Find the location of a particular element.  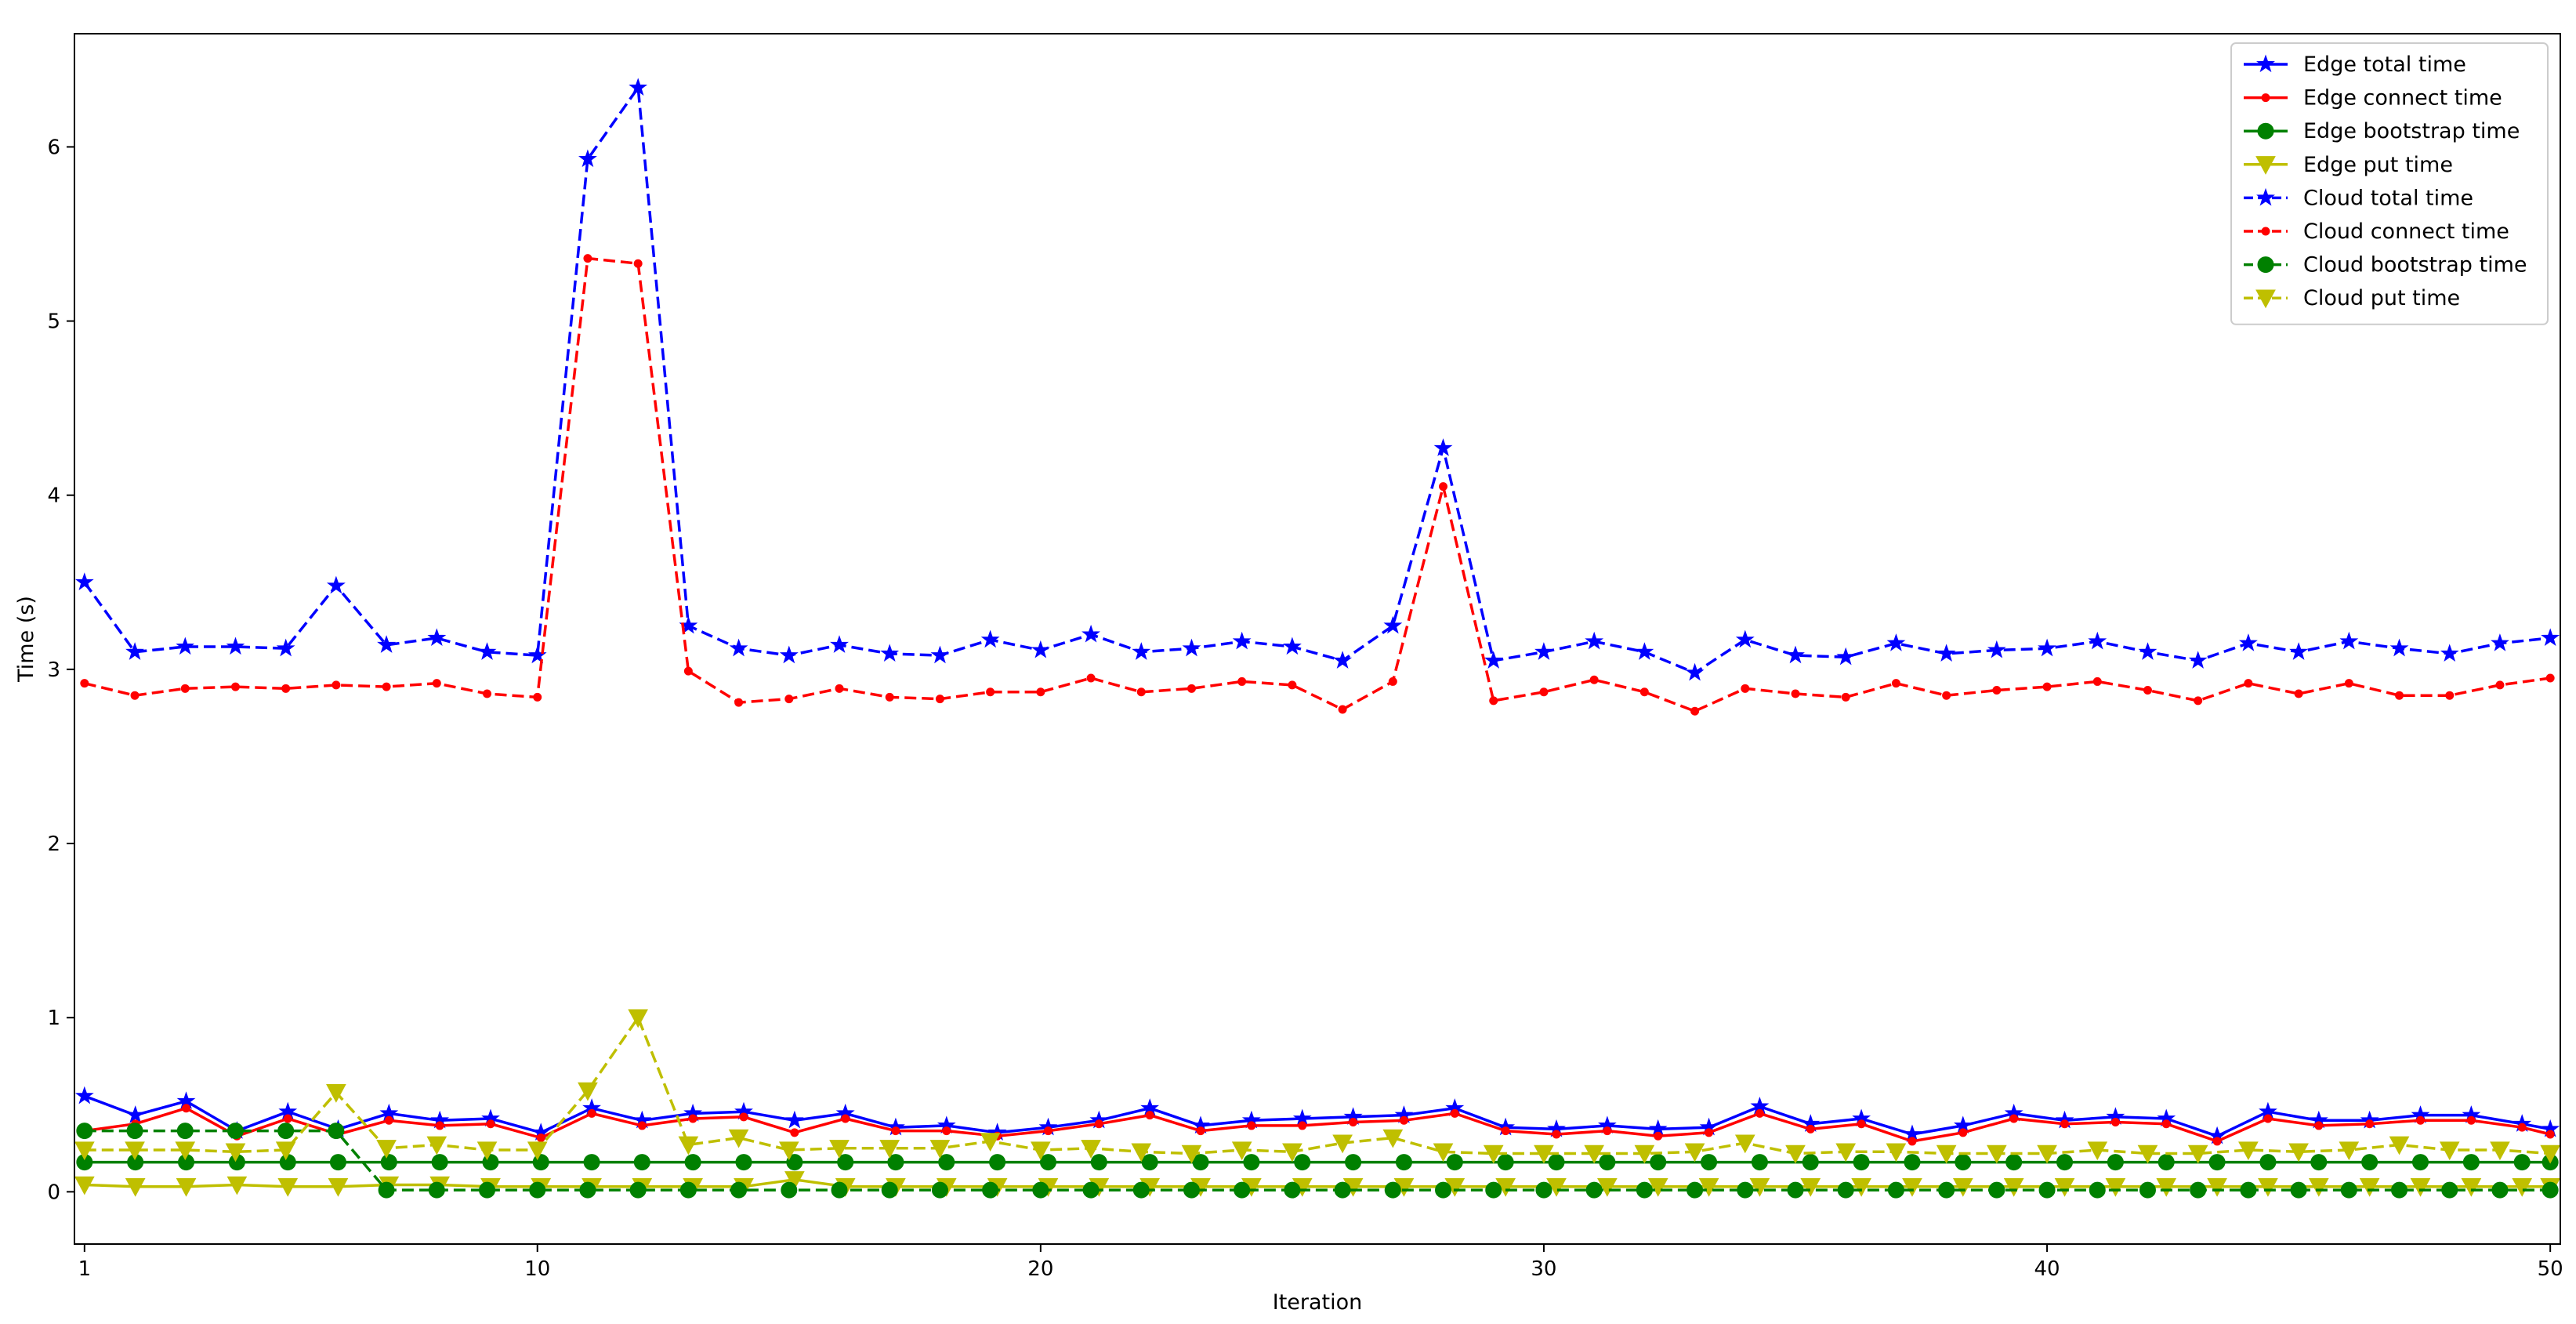

y-tick-label: 3 is located at coordinates (53, 670).